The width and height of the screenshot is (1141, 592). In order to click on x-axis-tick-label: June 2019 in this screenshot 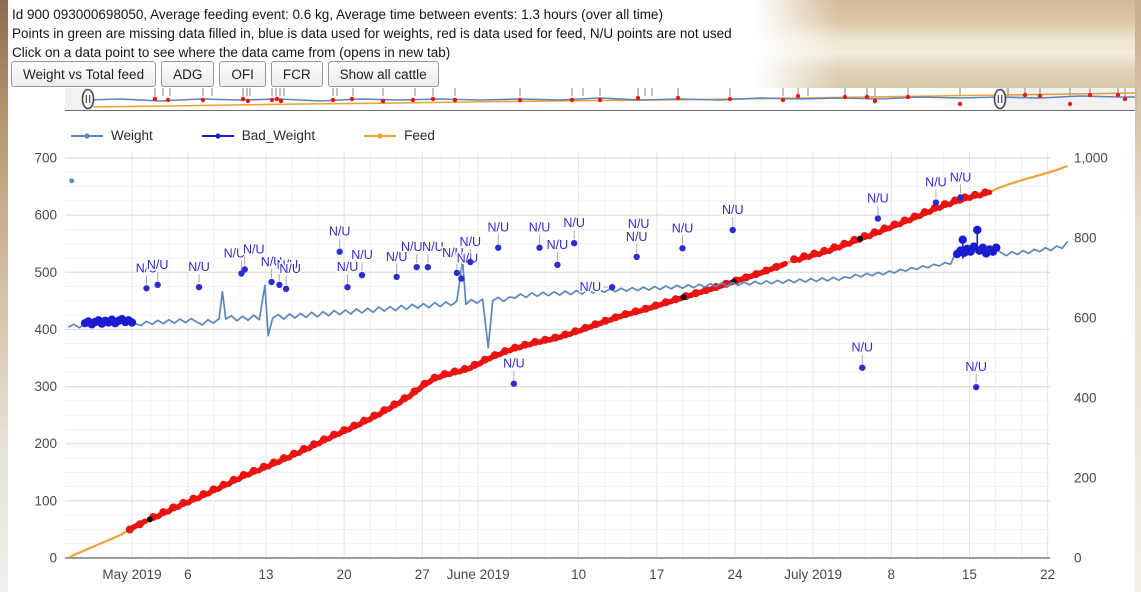, I will do `click(478, 574)`.